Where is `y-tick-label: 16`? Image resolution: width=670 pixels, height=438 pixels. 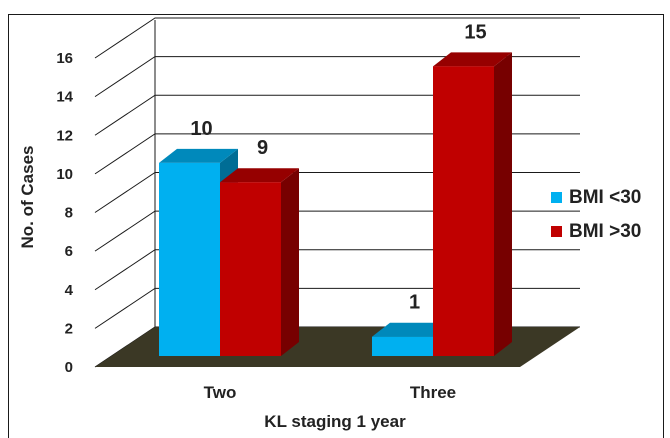
y-tick-label: 16 is located at coordinates (64, 58).